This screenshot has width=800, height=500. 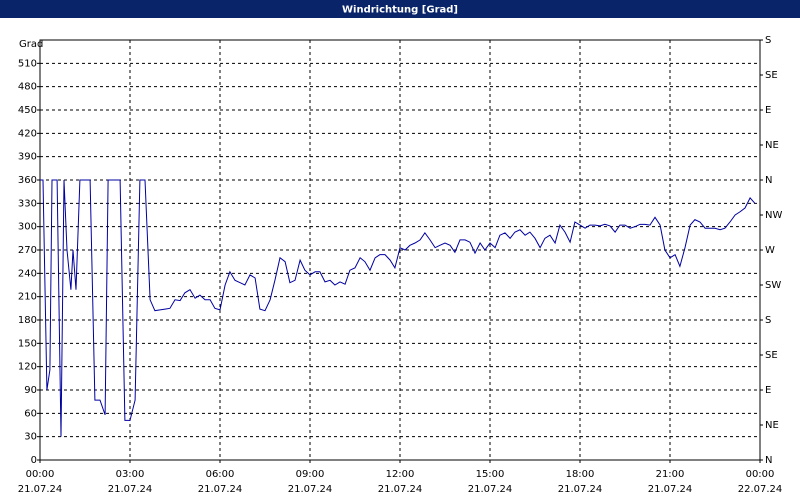 I want to click on chart-title: Windrichtung [Grad], so click(x=400, y=10).